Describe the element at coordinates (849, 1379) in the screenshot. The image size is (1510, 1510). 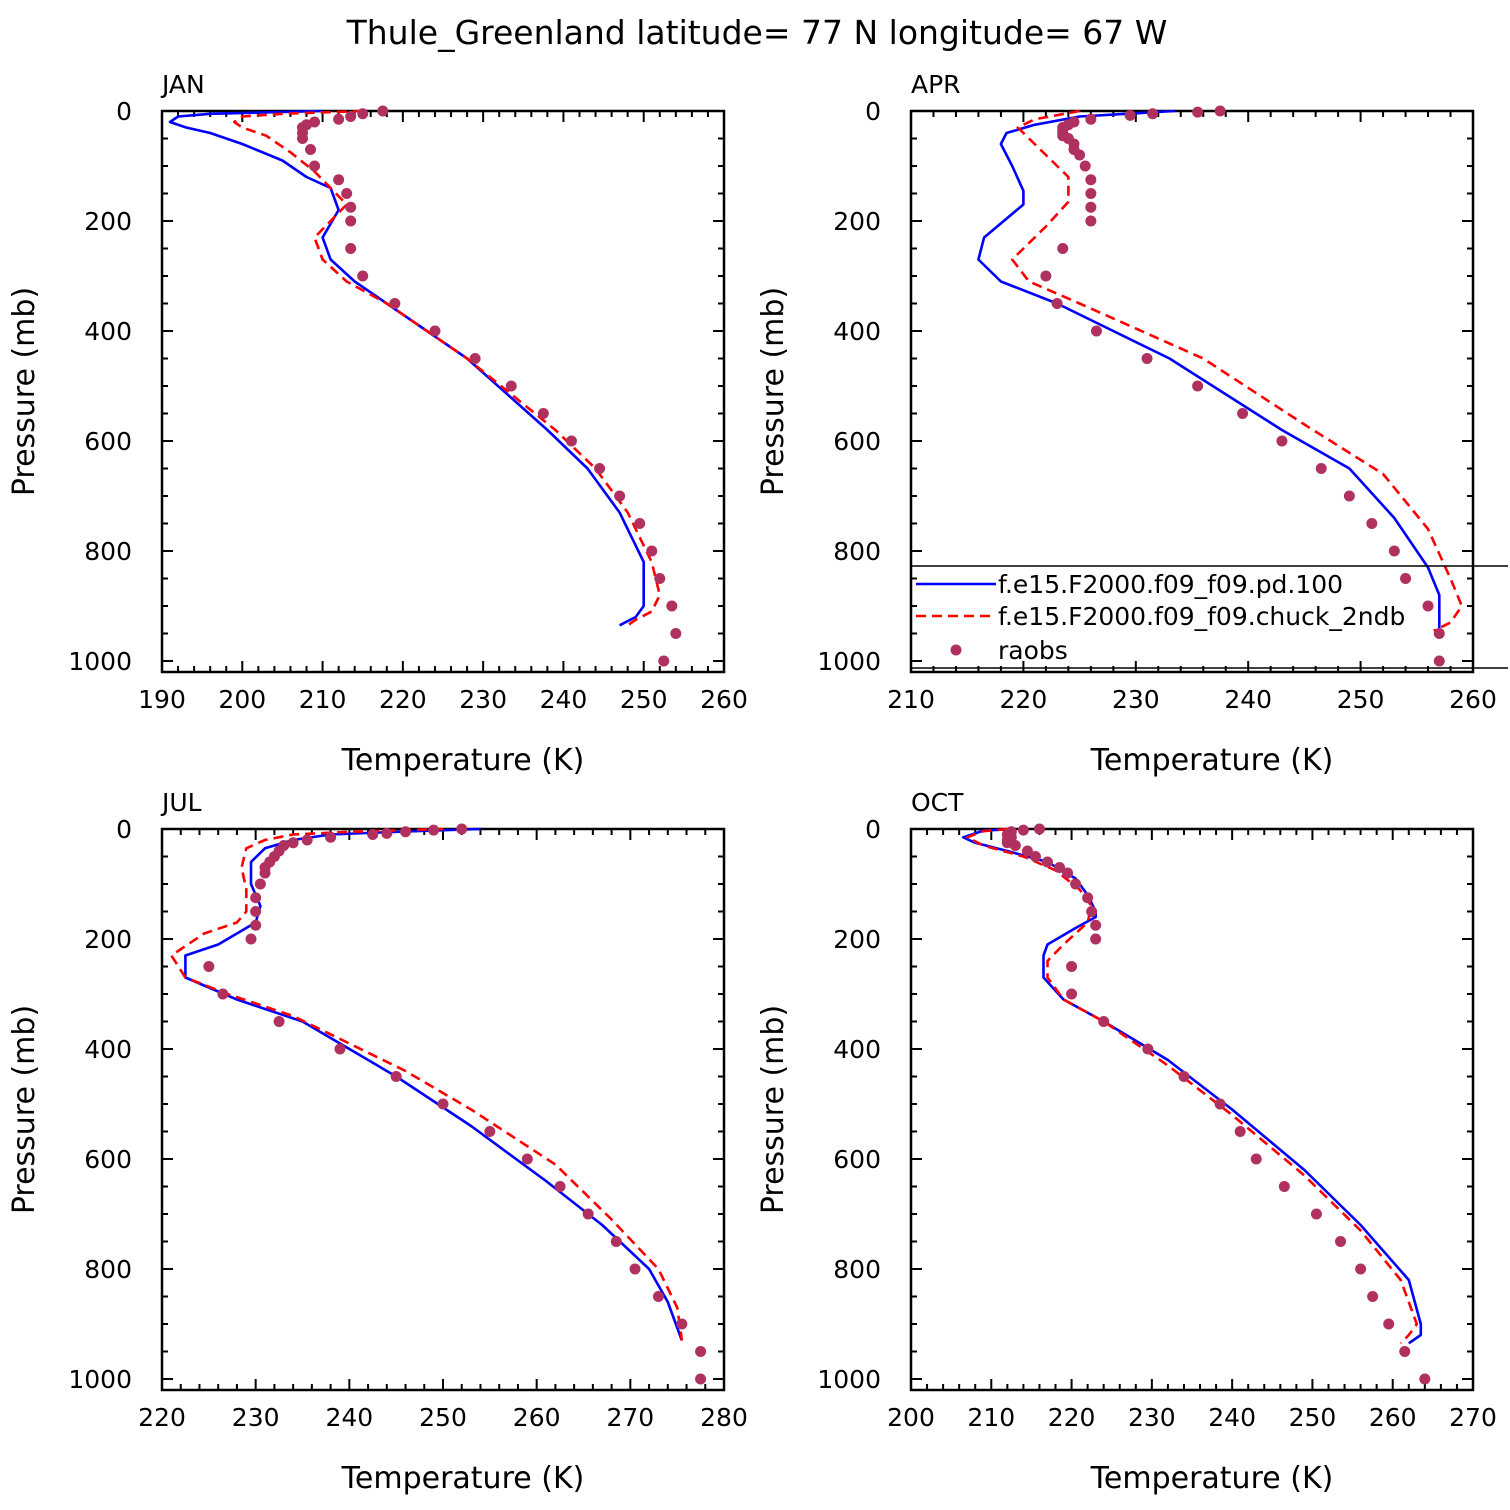
I see `y-tick-label: 1000` at that location.